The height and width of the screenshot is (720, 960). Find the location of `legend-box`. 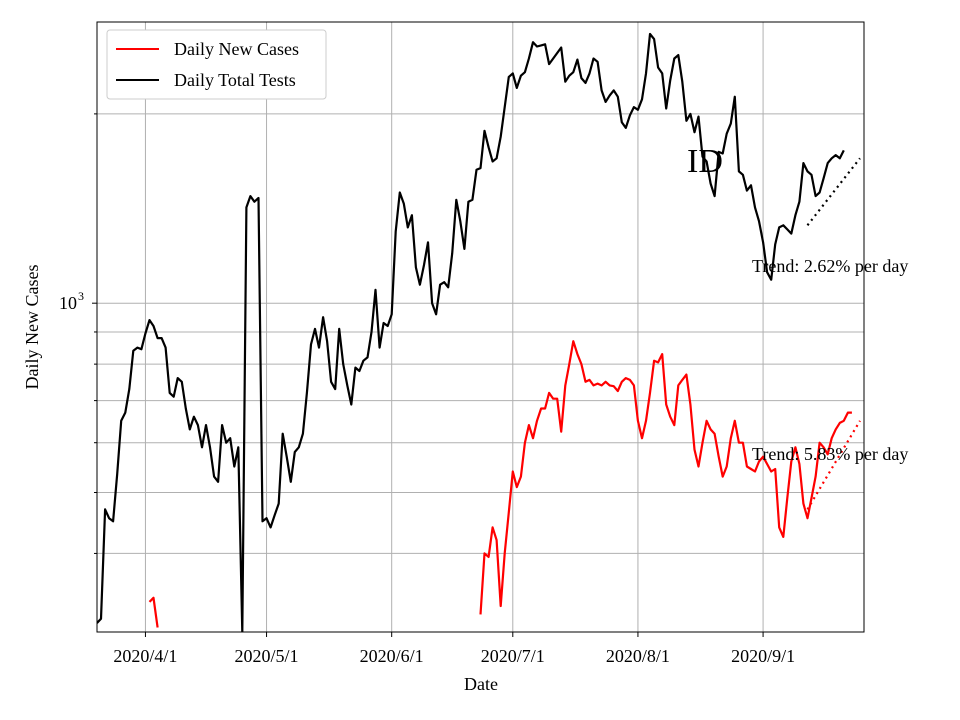

legend-box is located at coordinates (216, 64).